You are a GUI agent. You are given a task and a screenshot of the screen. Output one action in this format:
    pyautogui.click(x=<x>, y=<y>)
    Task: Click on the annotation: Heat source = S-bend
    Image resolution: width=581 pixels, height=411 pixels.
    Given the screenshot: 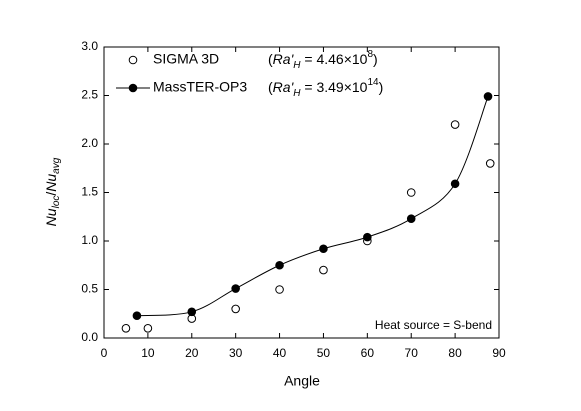 What is the action you would take?
    pyautogui.click(x=433, y=325)
    